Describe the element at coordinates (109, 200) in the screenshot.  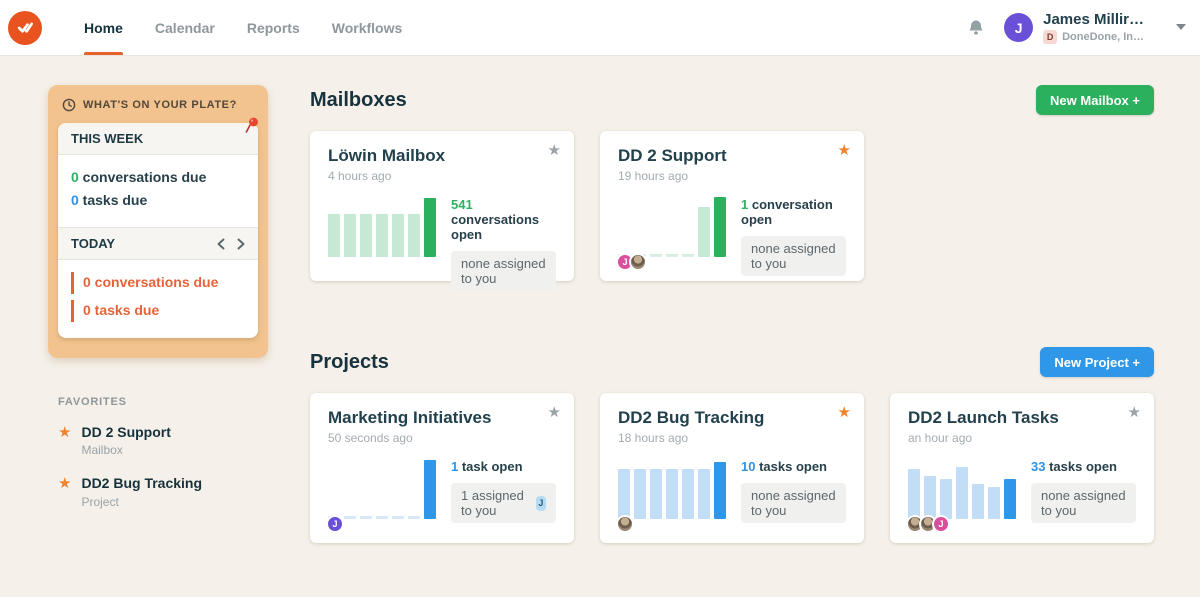
I see `week-tasks-due: 0 tasks due` at that location.